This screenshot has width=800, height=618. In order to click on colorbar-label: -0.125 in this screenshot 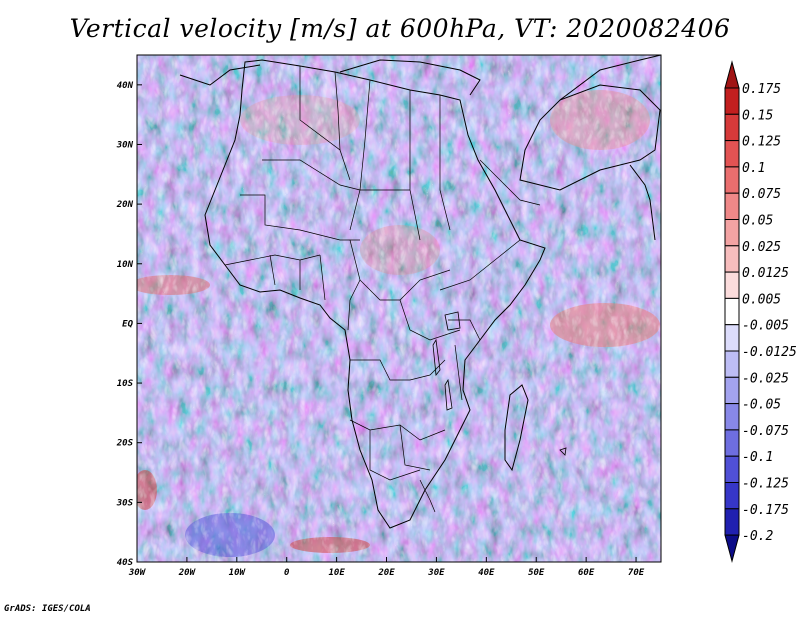, I will do `click(765, 484)`.